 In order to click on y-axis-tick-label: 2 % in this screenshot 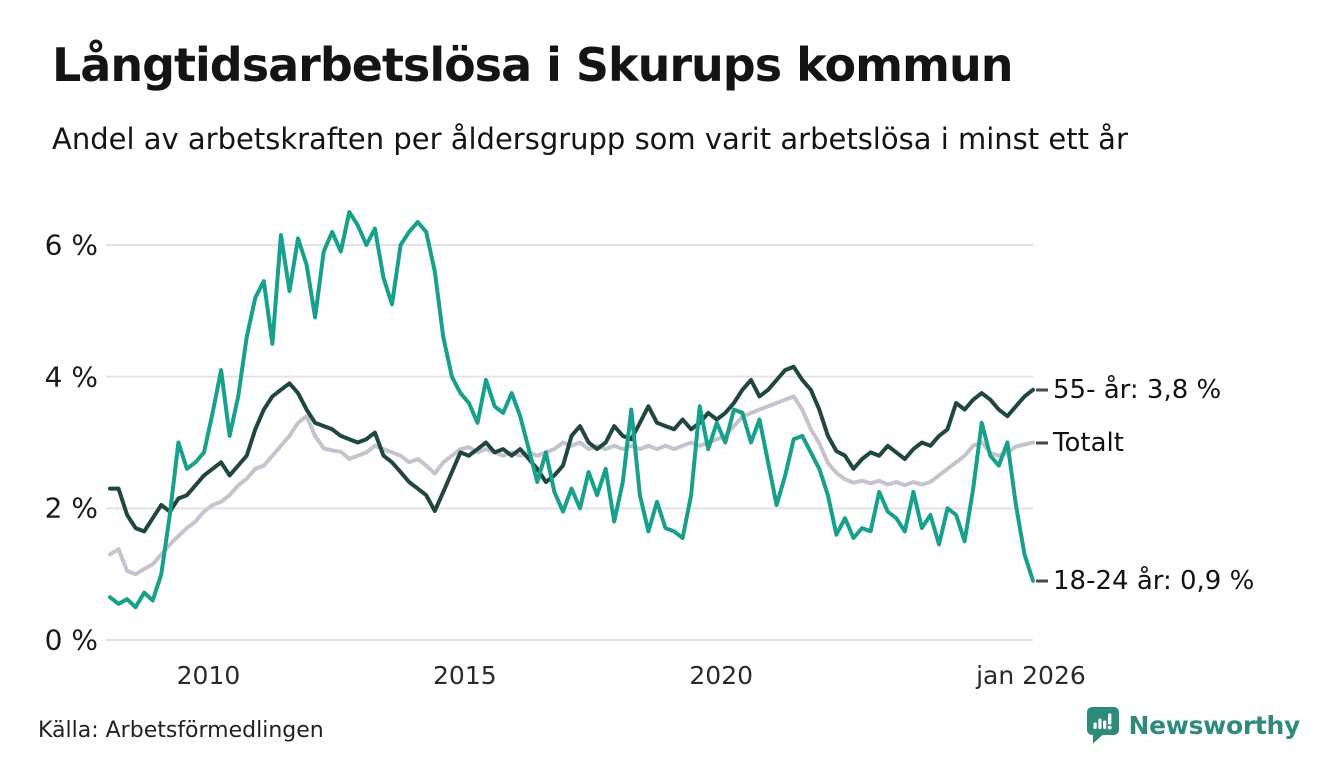, I will do `click(71, 508)`.